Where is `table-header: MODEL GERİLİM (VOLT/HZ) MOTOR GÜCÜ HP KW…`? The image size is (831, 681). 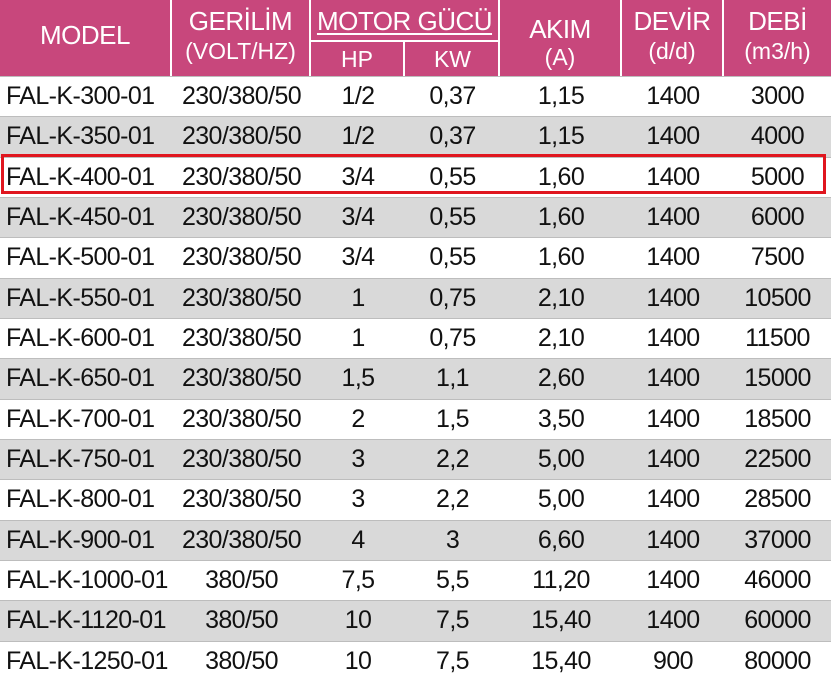 table-header: MODEL GERİLİM (VOLT/HZ) MOTOR GÜCÜ HP KW… is located at coordinates (415, 38).